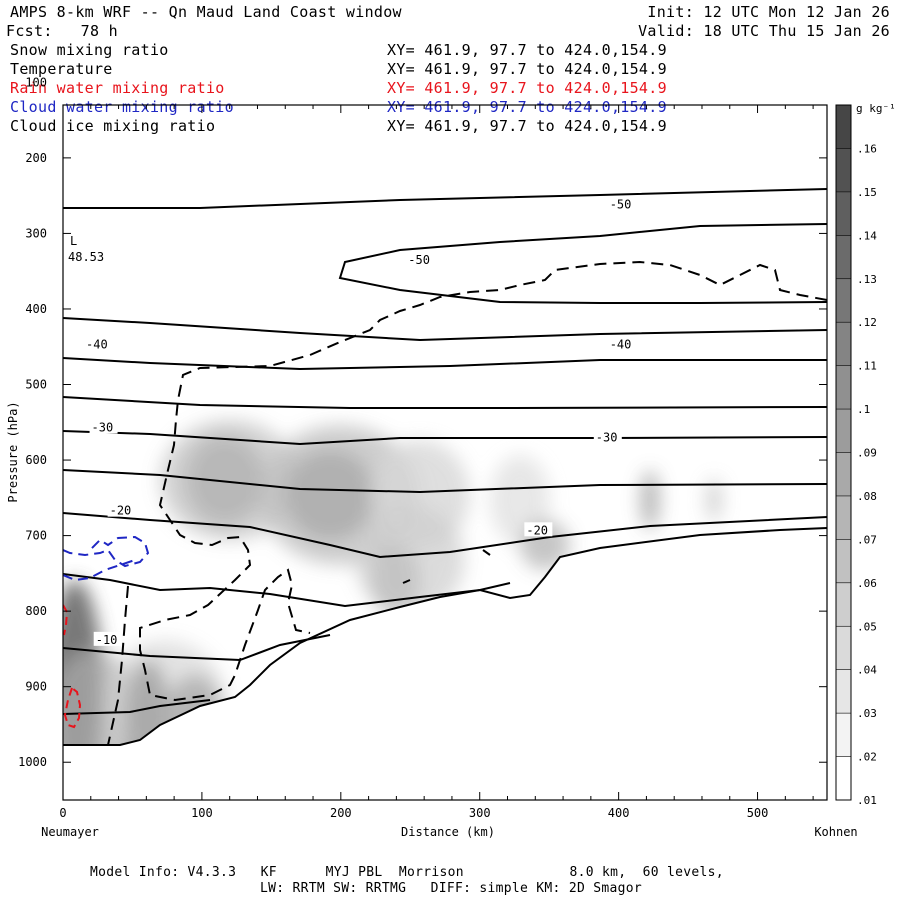  I want to click on colorbar-label: .1, so click(863, 409).